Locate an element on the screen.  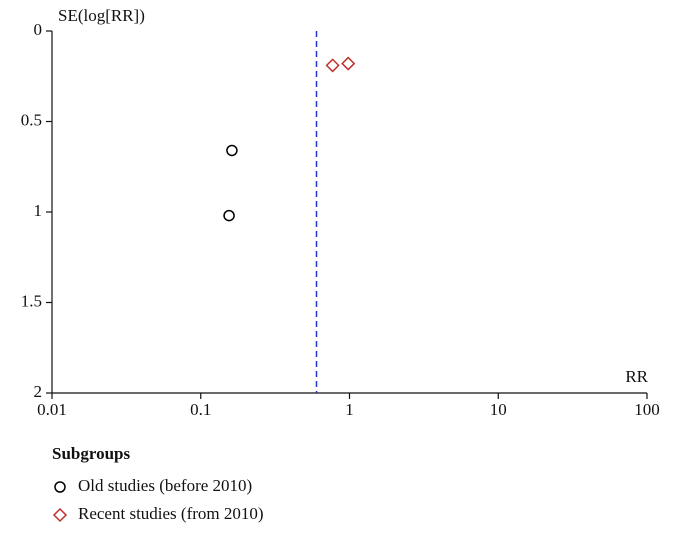
legend-title: Subgroups is located at coordinates (91, 453).